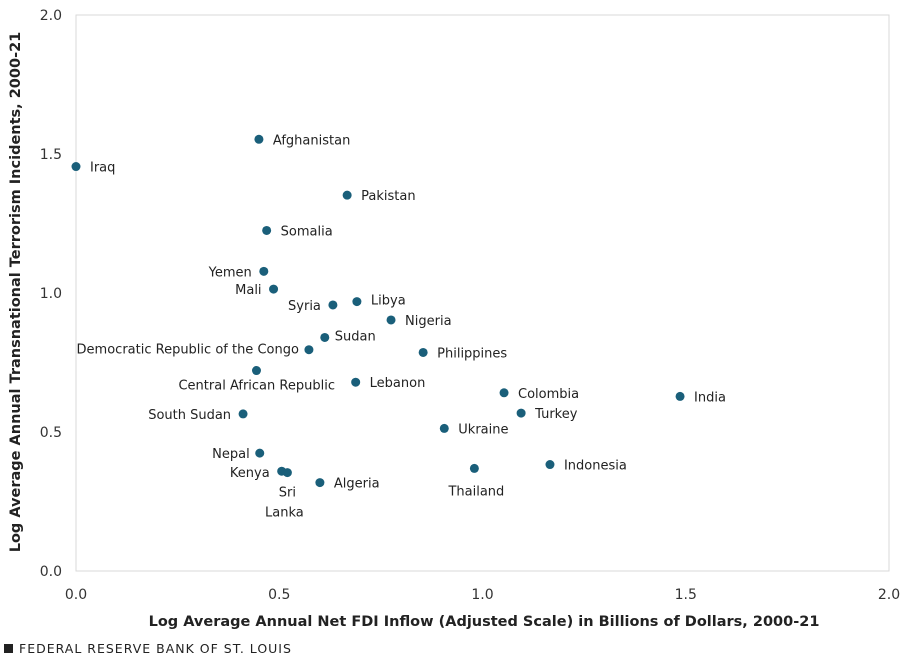 This screenshot has height=660, width=909. I want to click on x-tick-label: 1.5, so click(686, 595).